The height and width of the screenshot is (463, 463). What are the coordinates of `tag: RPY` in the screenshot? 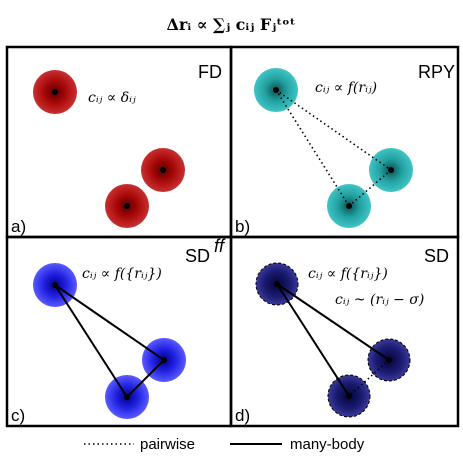 It's located at (436, 72).